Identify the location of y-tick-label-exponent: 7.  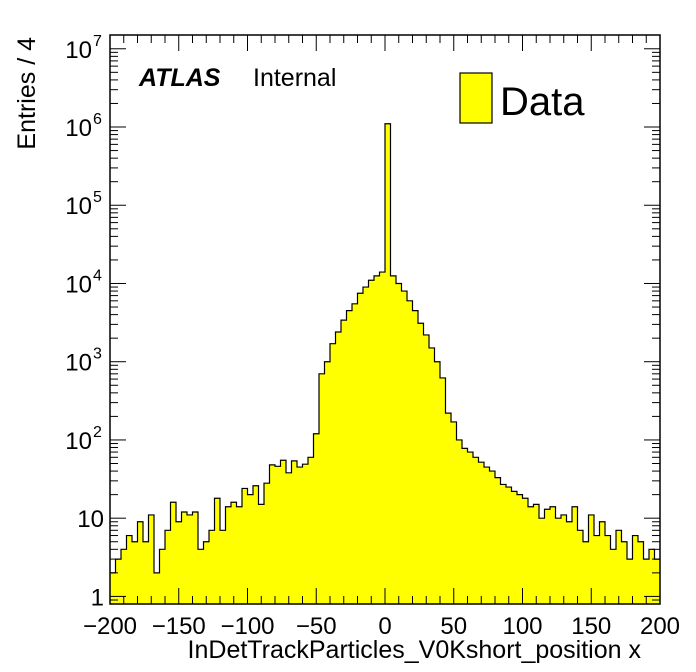
(97, 41).